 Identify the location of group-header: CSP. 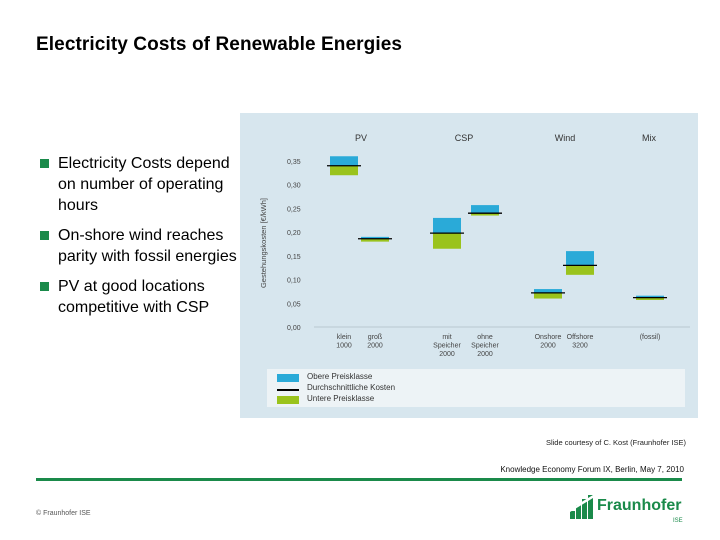
(464, 138).